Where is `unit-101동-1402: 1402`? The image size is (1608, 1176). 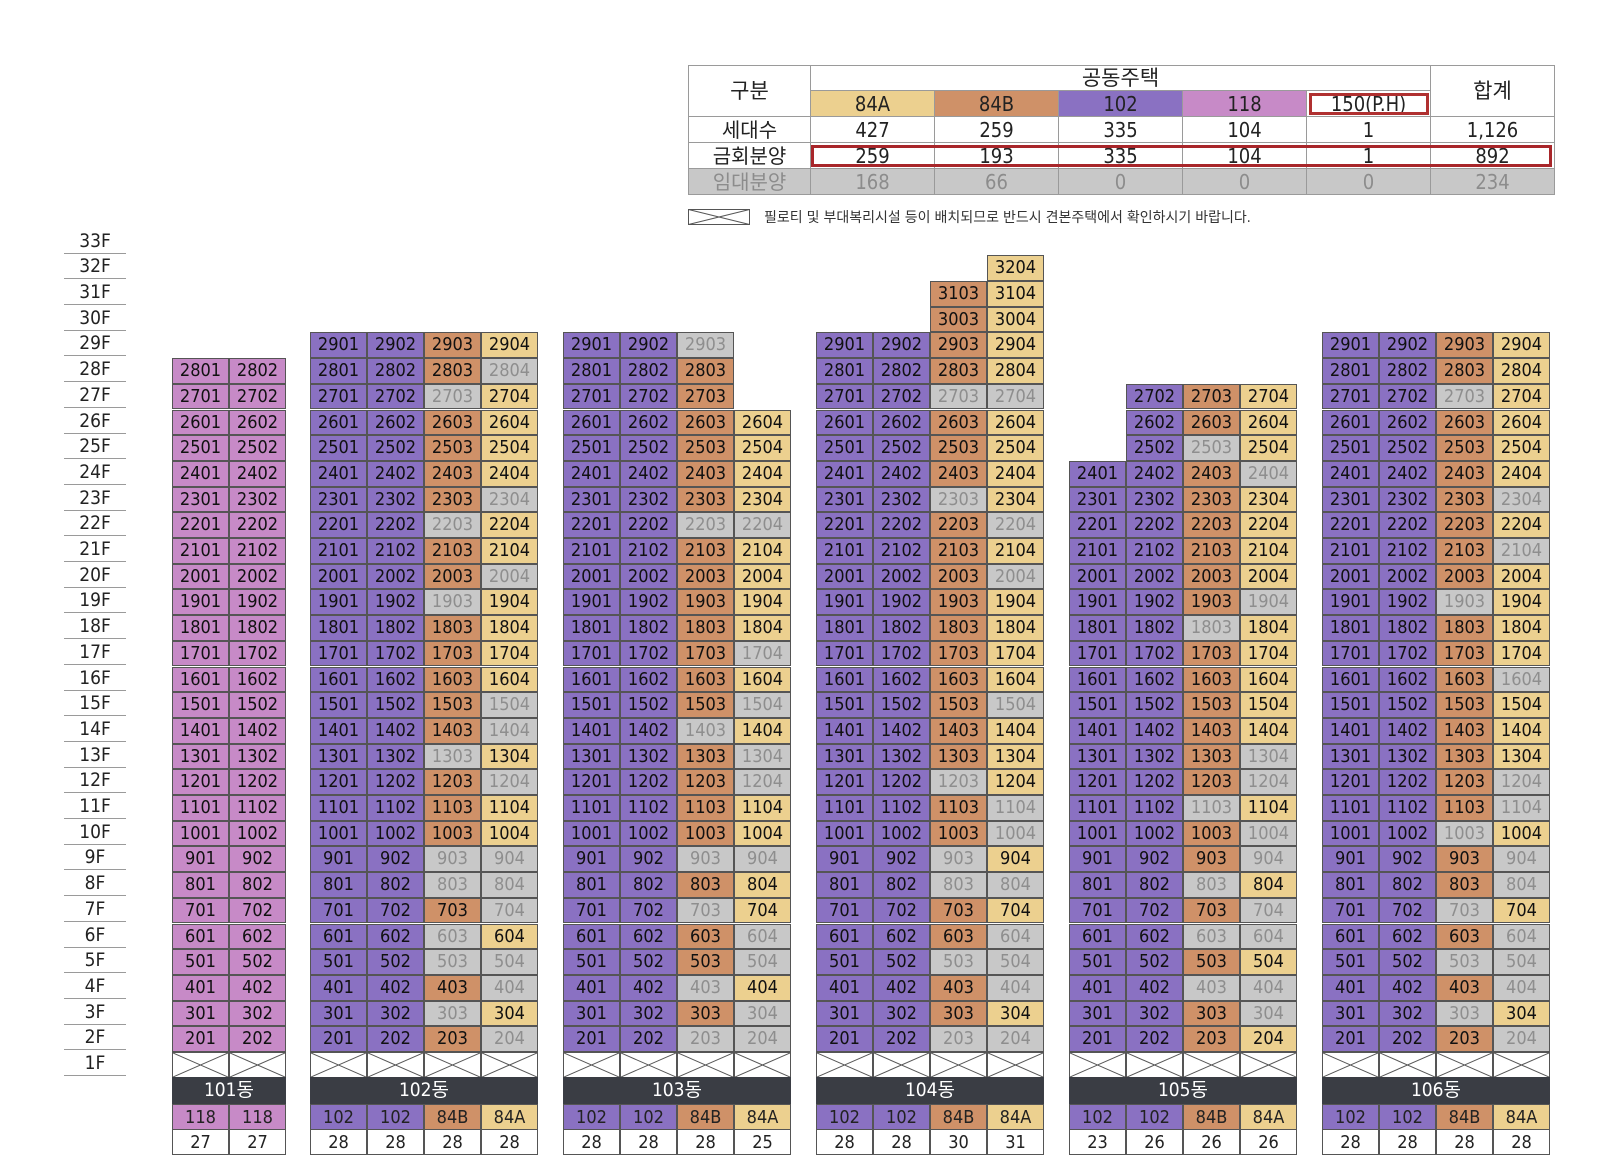 unit-101동-1402: 1402 is located at coordinates (257, 730).